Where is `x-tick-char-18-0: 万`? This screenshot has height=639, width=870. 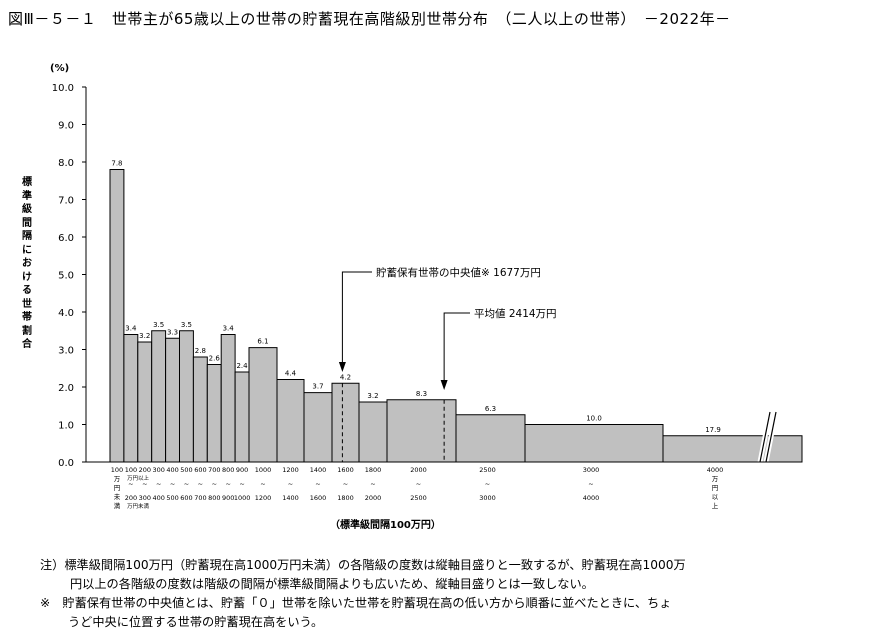 x-tick-char-18-0: 万 is located at coordinates (715, 479).